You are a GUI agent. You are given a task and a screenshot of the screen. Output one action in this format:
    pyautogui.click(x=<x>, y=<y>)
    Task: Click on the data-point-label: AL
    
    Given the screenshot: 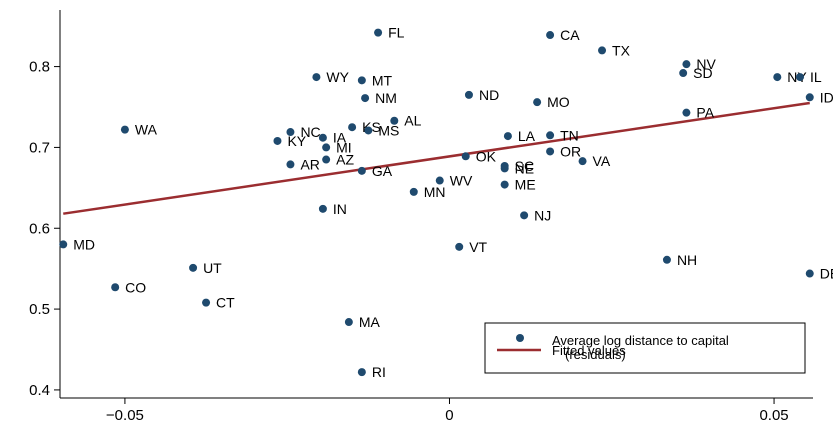 What is the action you would take?
    pyautogui.click(x=412, y=121)
    